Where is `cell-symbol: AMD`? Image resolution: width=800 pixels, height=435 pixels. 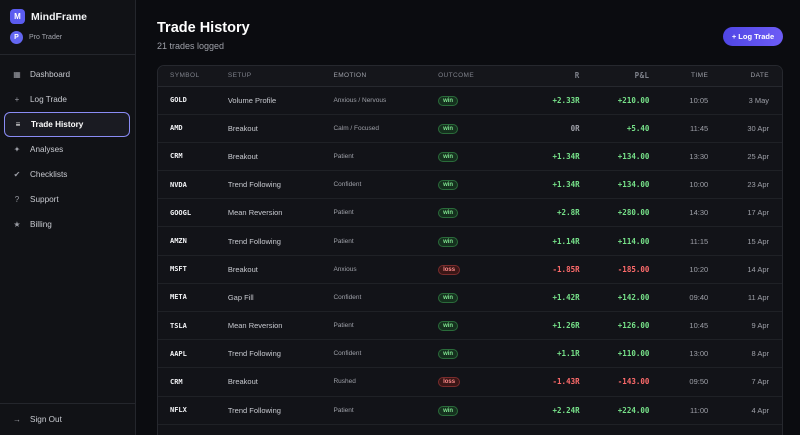
cell-symbol: AMD is located at coordinates (193, 128).